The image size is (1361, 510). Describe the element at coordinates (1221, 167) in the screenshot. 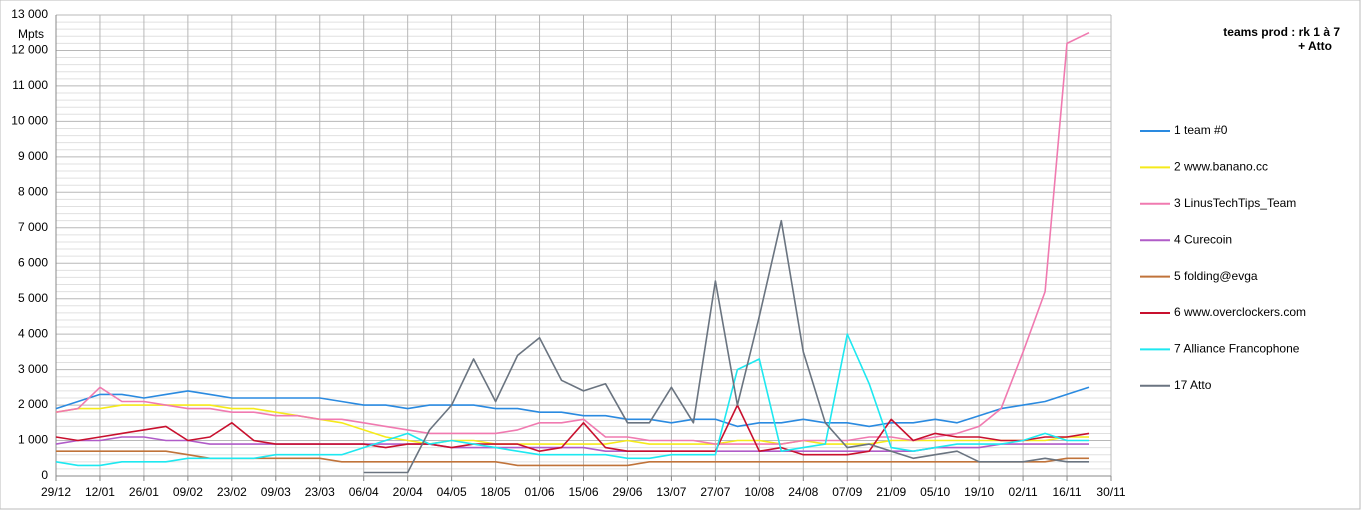

I see `legend-label: 2 www.banano.cc` at that location.